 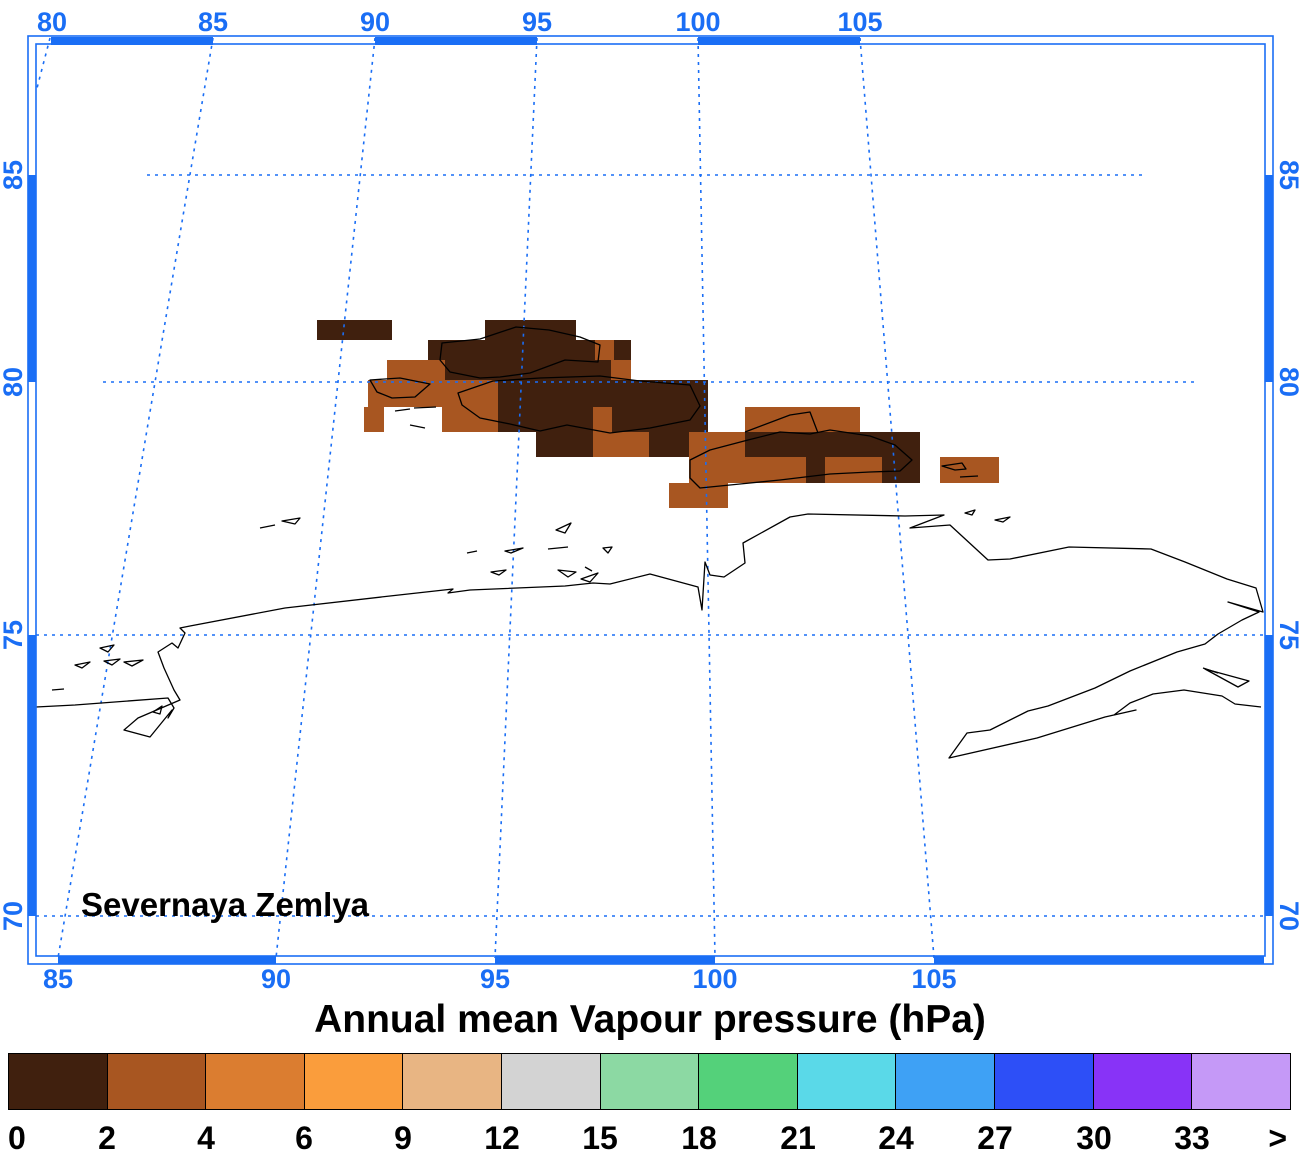 What do you see at coordinates (650, 1140) in the screenshot?
I see `colorbar-labels: 0 2 4 6 9 12 15 18 21 24 27 30 33 >` at bounding box center [650, 1140].